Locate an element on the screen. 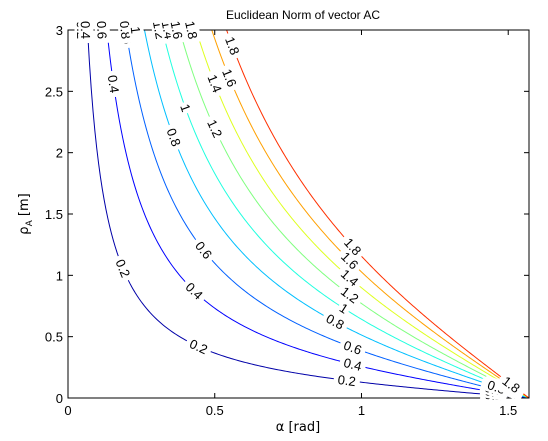 Image resolution: width=548 pixels, height=441 pixels. contour-label: 1.2 is located at coordinates (215, 128).